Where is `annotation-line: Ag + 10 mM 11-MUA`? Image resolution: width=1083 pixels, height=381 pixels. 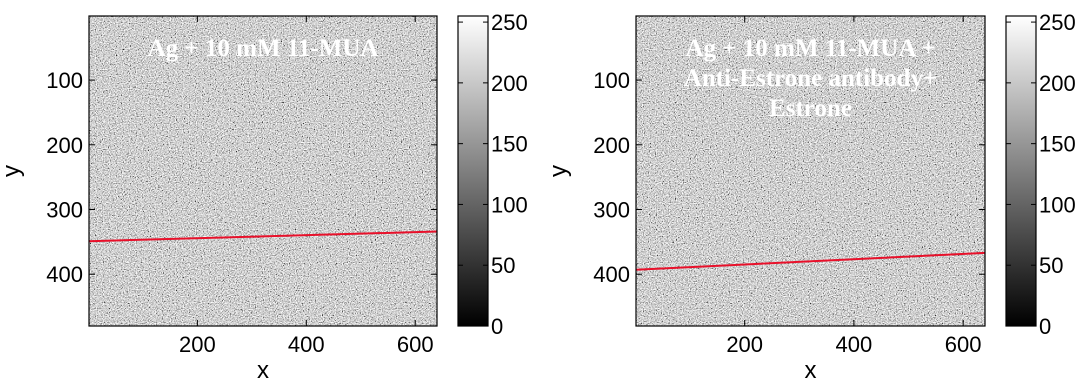 annotation-line: Ag + 10 mM 11-MUA is located at coordinates (263, 48).